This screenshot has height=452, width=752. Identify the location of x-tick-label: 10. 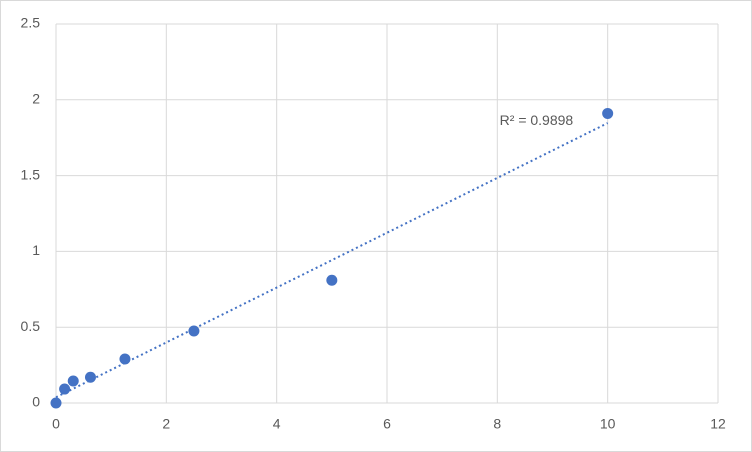
(608, 424).